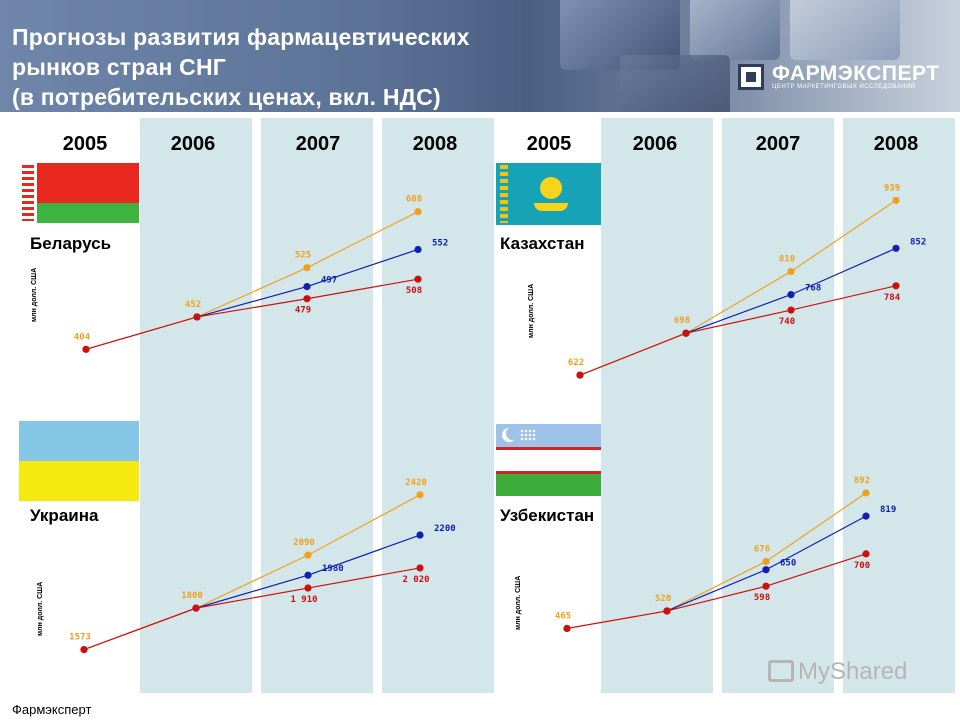 Image resolution: width=960 pixels, height=720 pixels. I want to click on logo-name: ФАРМЭКСПЕРТ, so click(856, 73).